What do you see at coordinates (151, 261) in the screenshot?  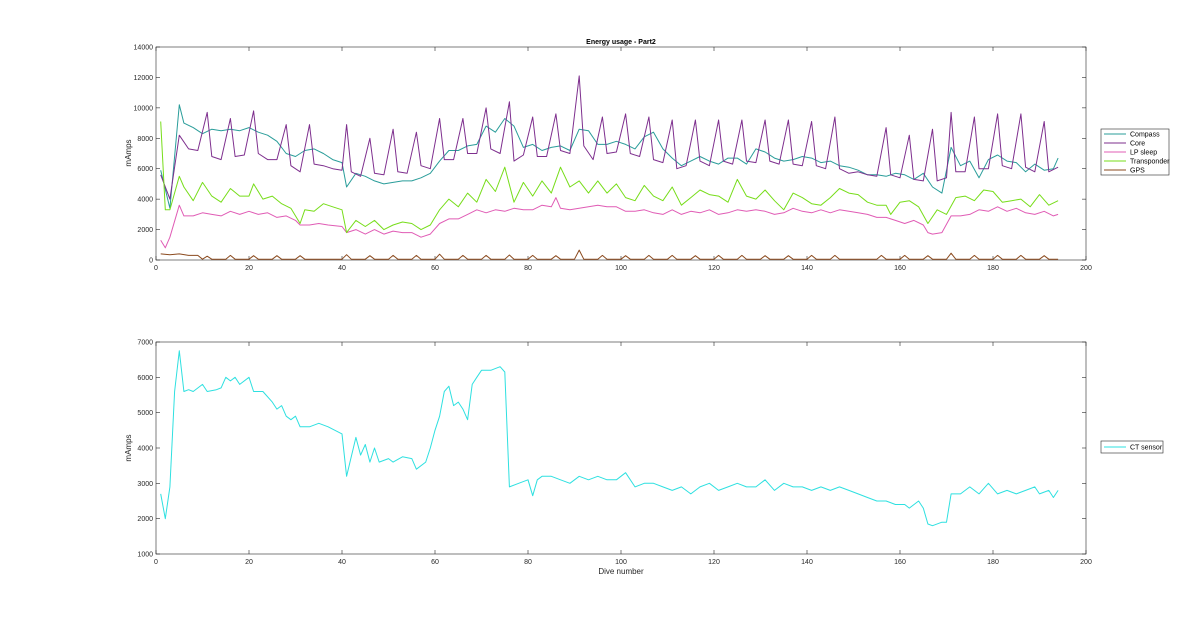 I see `y-tick-label: 0` at bounding box center [151, 261].